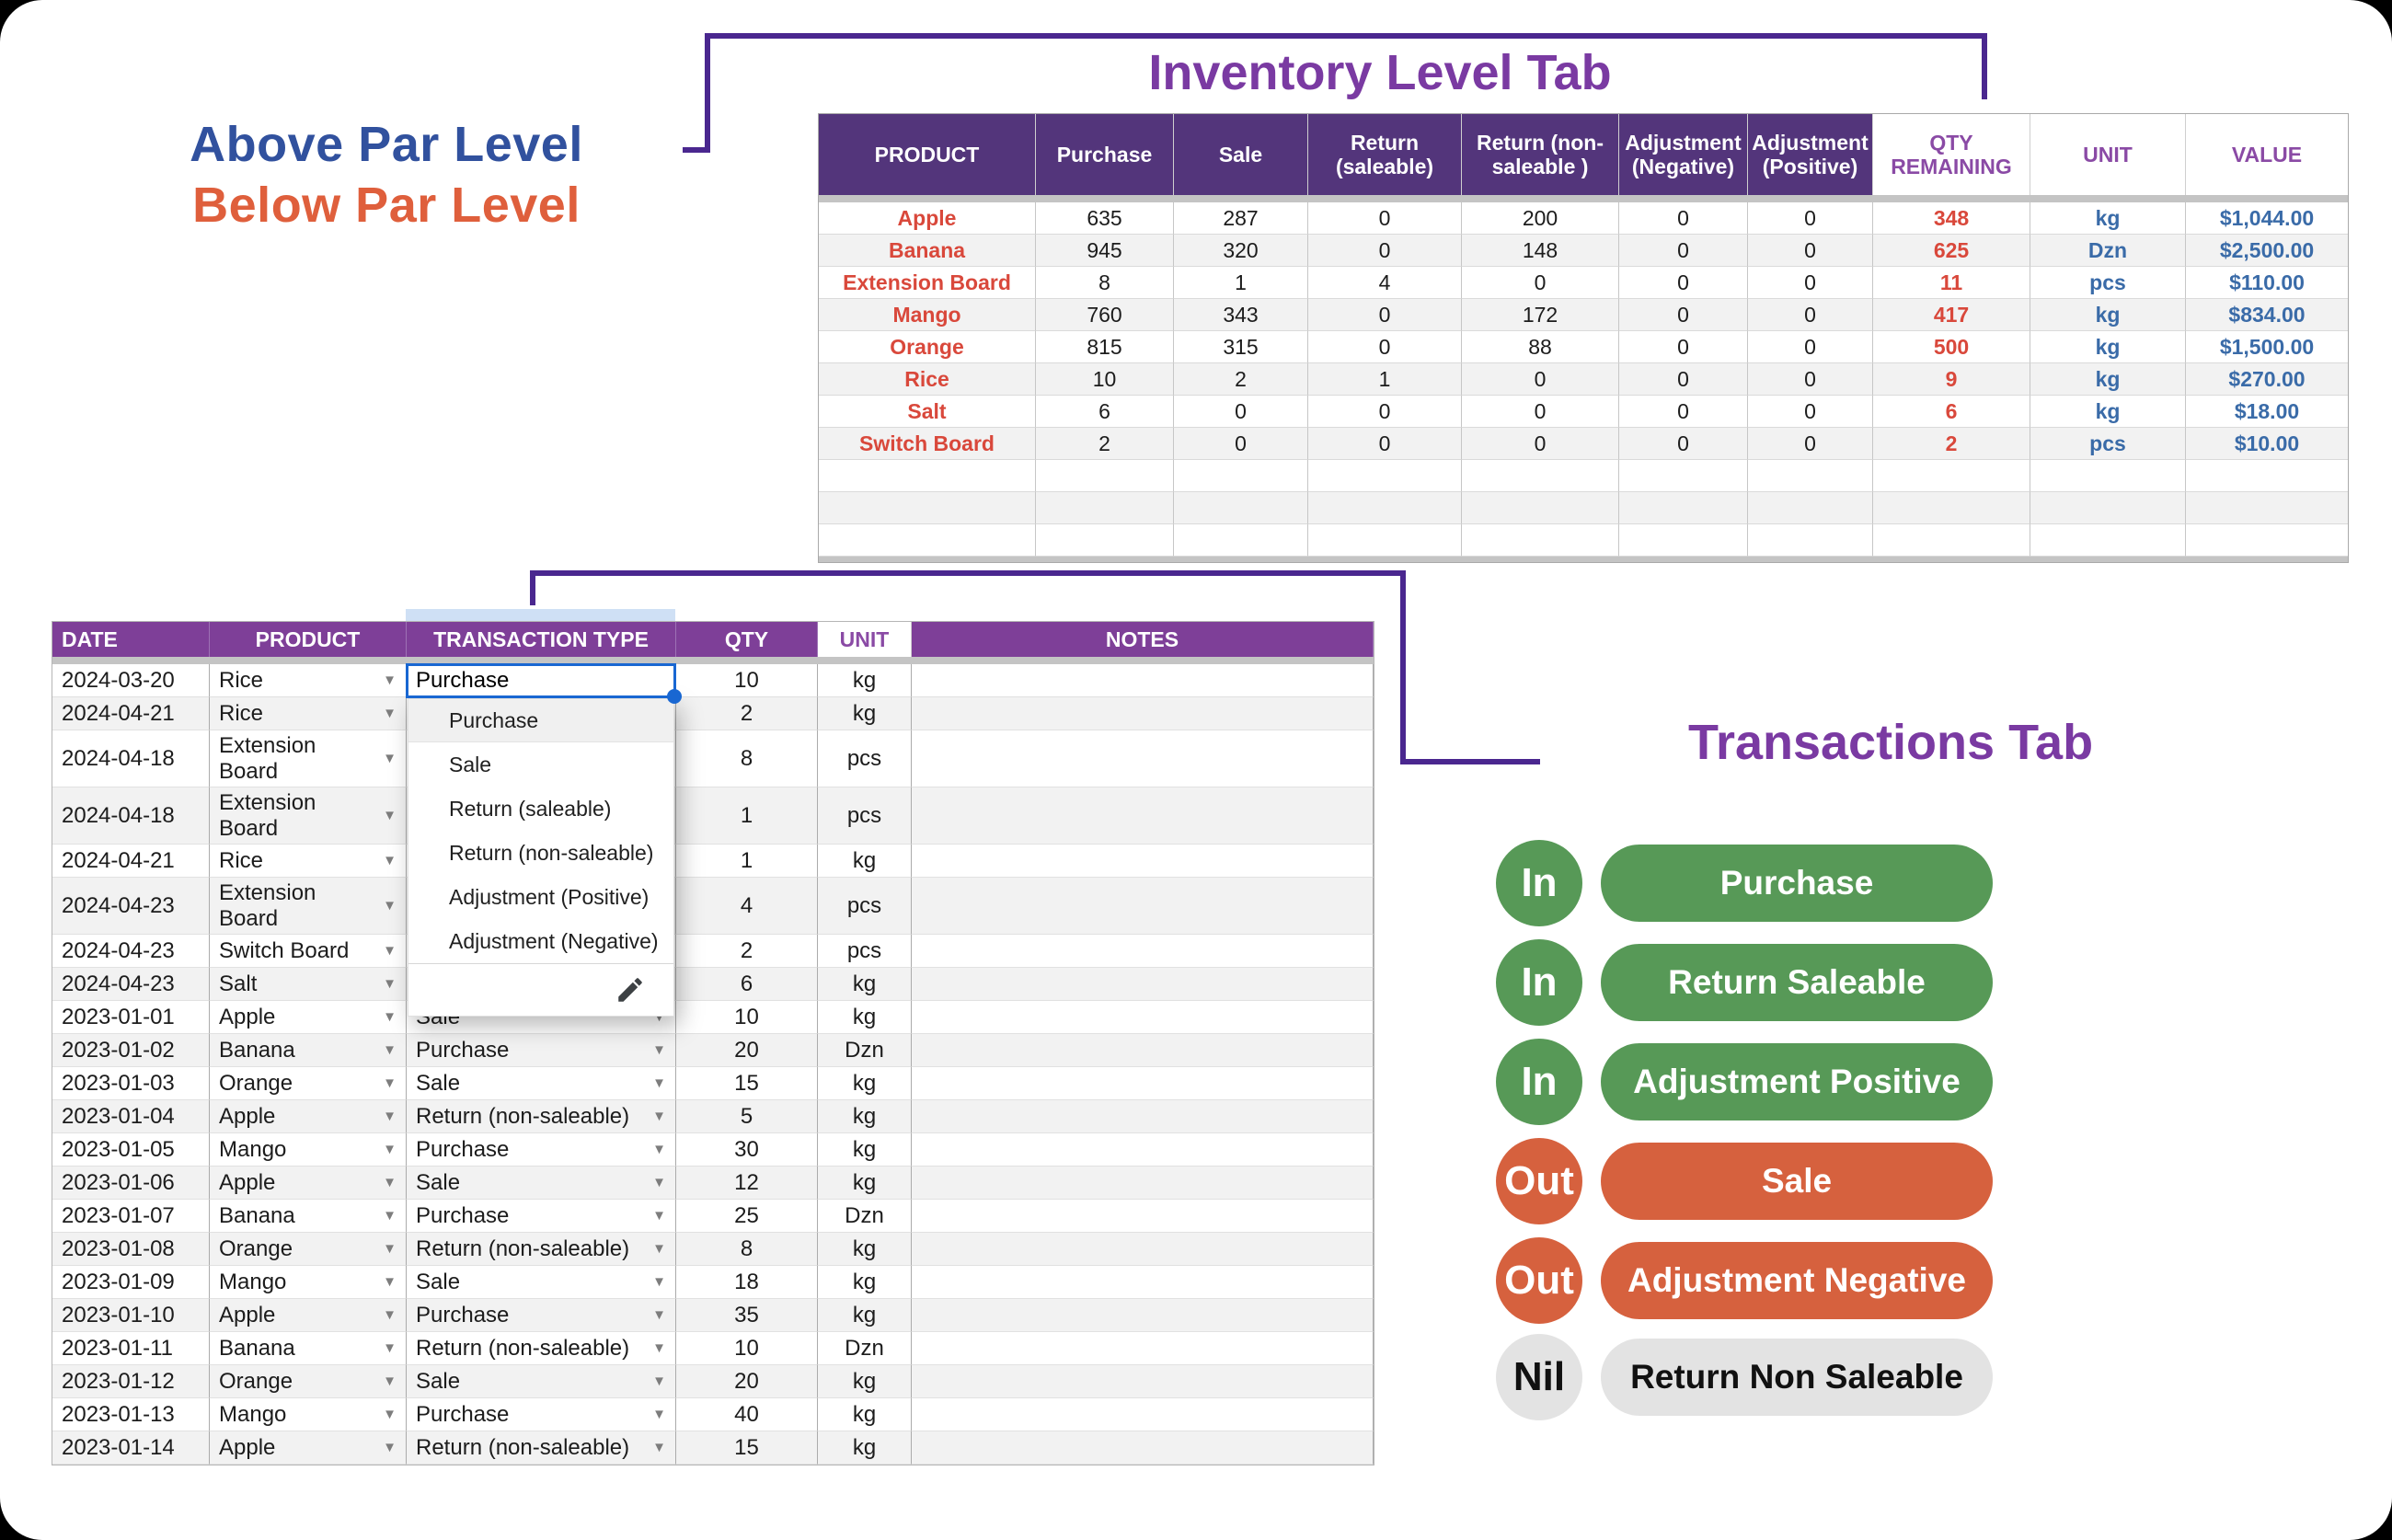 This screenshot has width=2392, height=1540. Describe the element at coordinates (1951, 251) in the screenshot. I see `inventory-cell: 625` at that location.